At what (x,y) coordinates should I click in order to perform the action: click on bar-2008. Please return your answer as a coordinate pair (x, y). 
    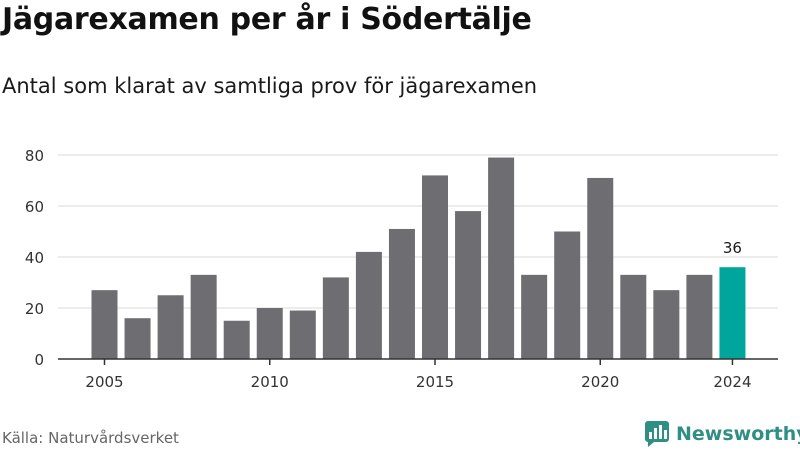
    Looking at the image, I should click on (203, 316).